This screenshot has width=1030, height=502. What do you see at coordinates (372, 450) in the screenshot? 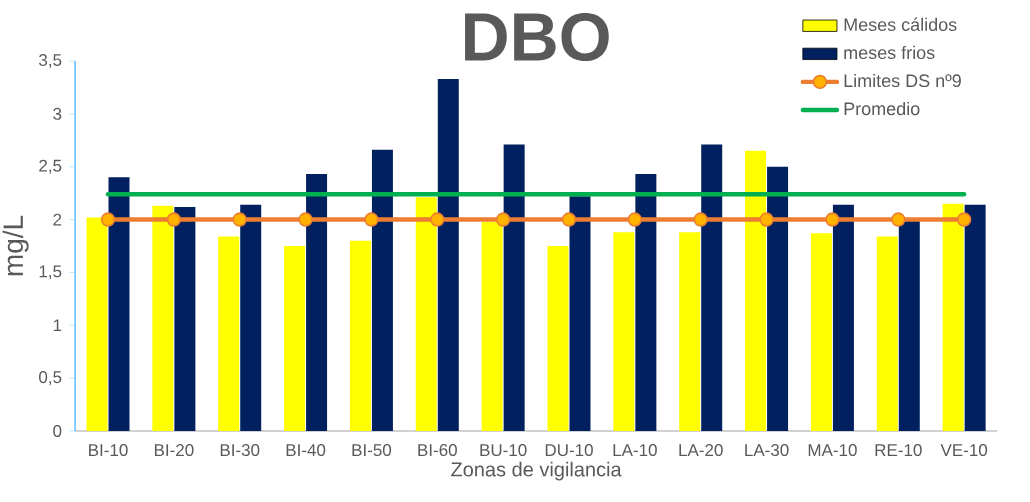
I see `x-tick-label: BI-50` at bounding box center [372, 450].